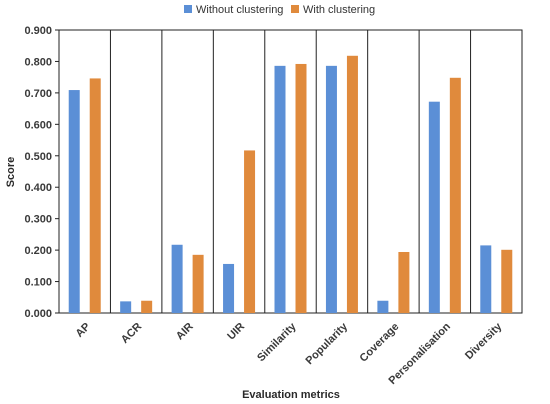 The height and width of the screenshot is (404, 550). Describe the element at coordinates (277, 342) in the screenshot. I see `x-tick-label: Similarity` at that location.